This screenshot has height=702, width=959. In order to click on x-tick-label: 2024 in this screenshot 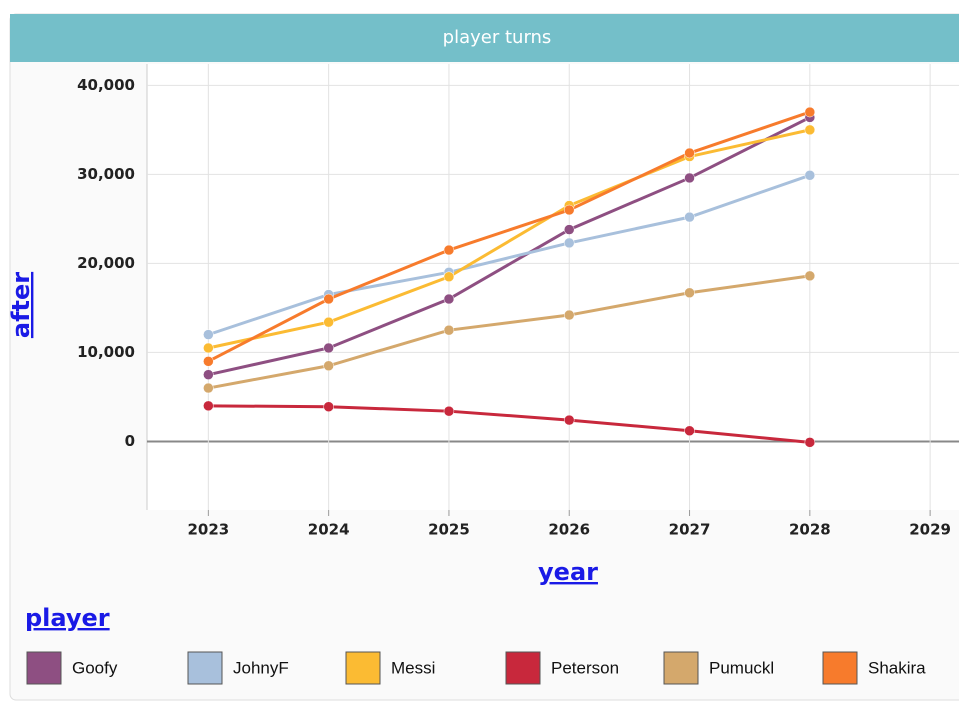, I will do `click(329, 530)`.